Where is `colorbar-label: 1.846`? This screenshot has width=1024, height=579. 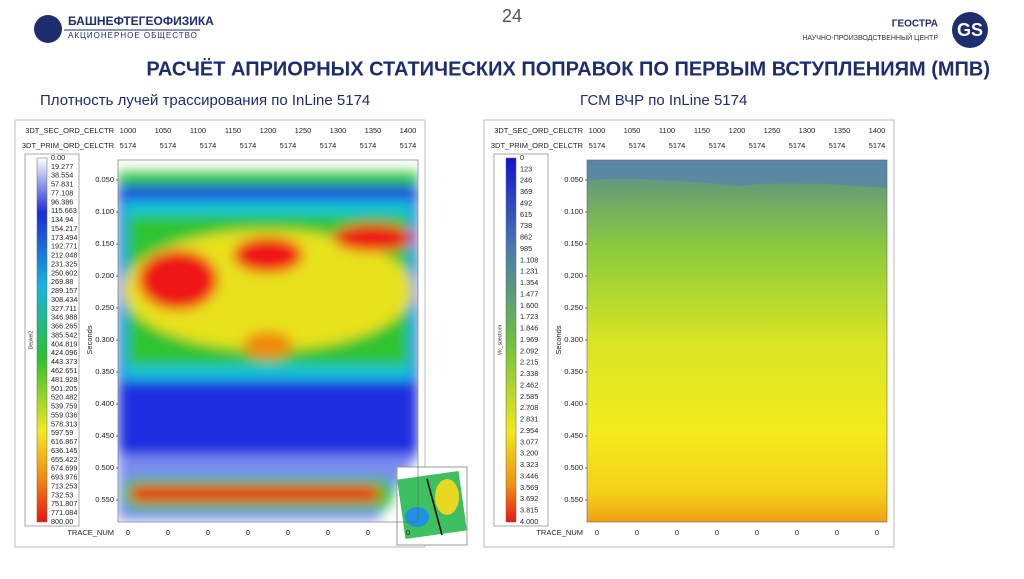 colorbar-label: 1.846 is located at coordinates (529, 328).